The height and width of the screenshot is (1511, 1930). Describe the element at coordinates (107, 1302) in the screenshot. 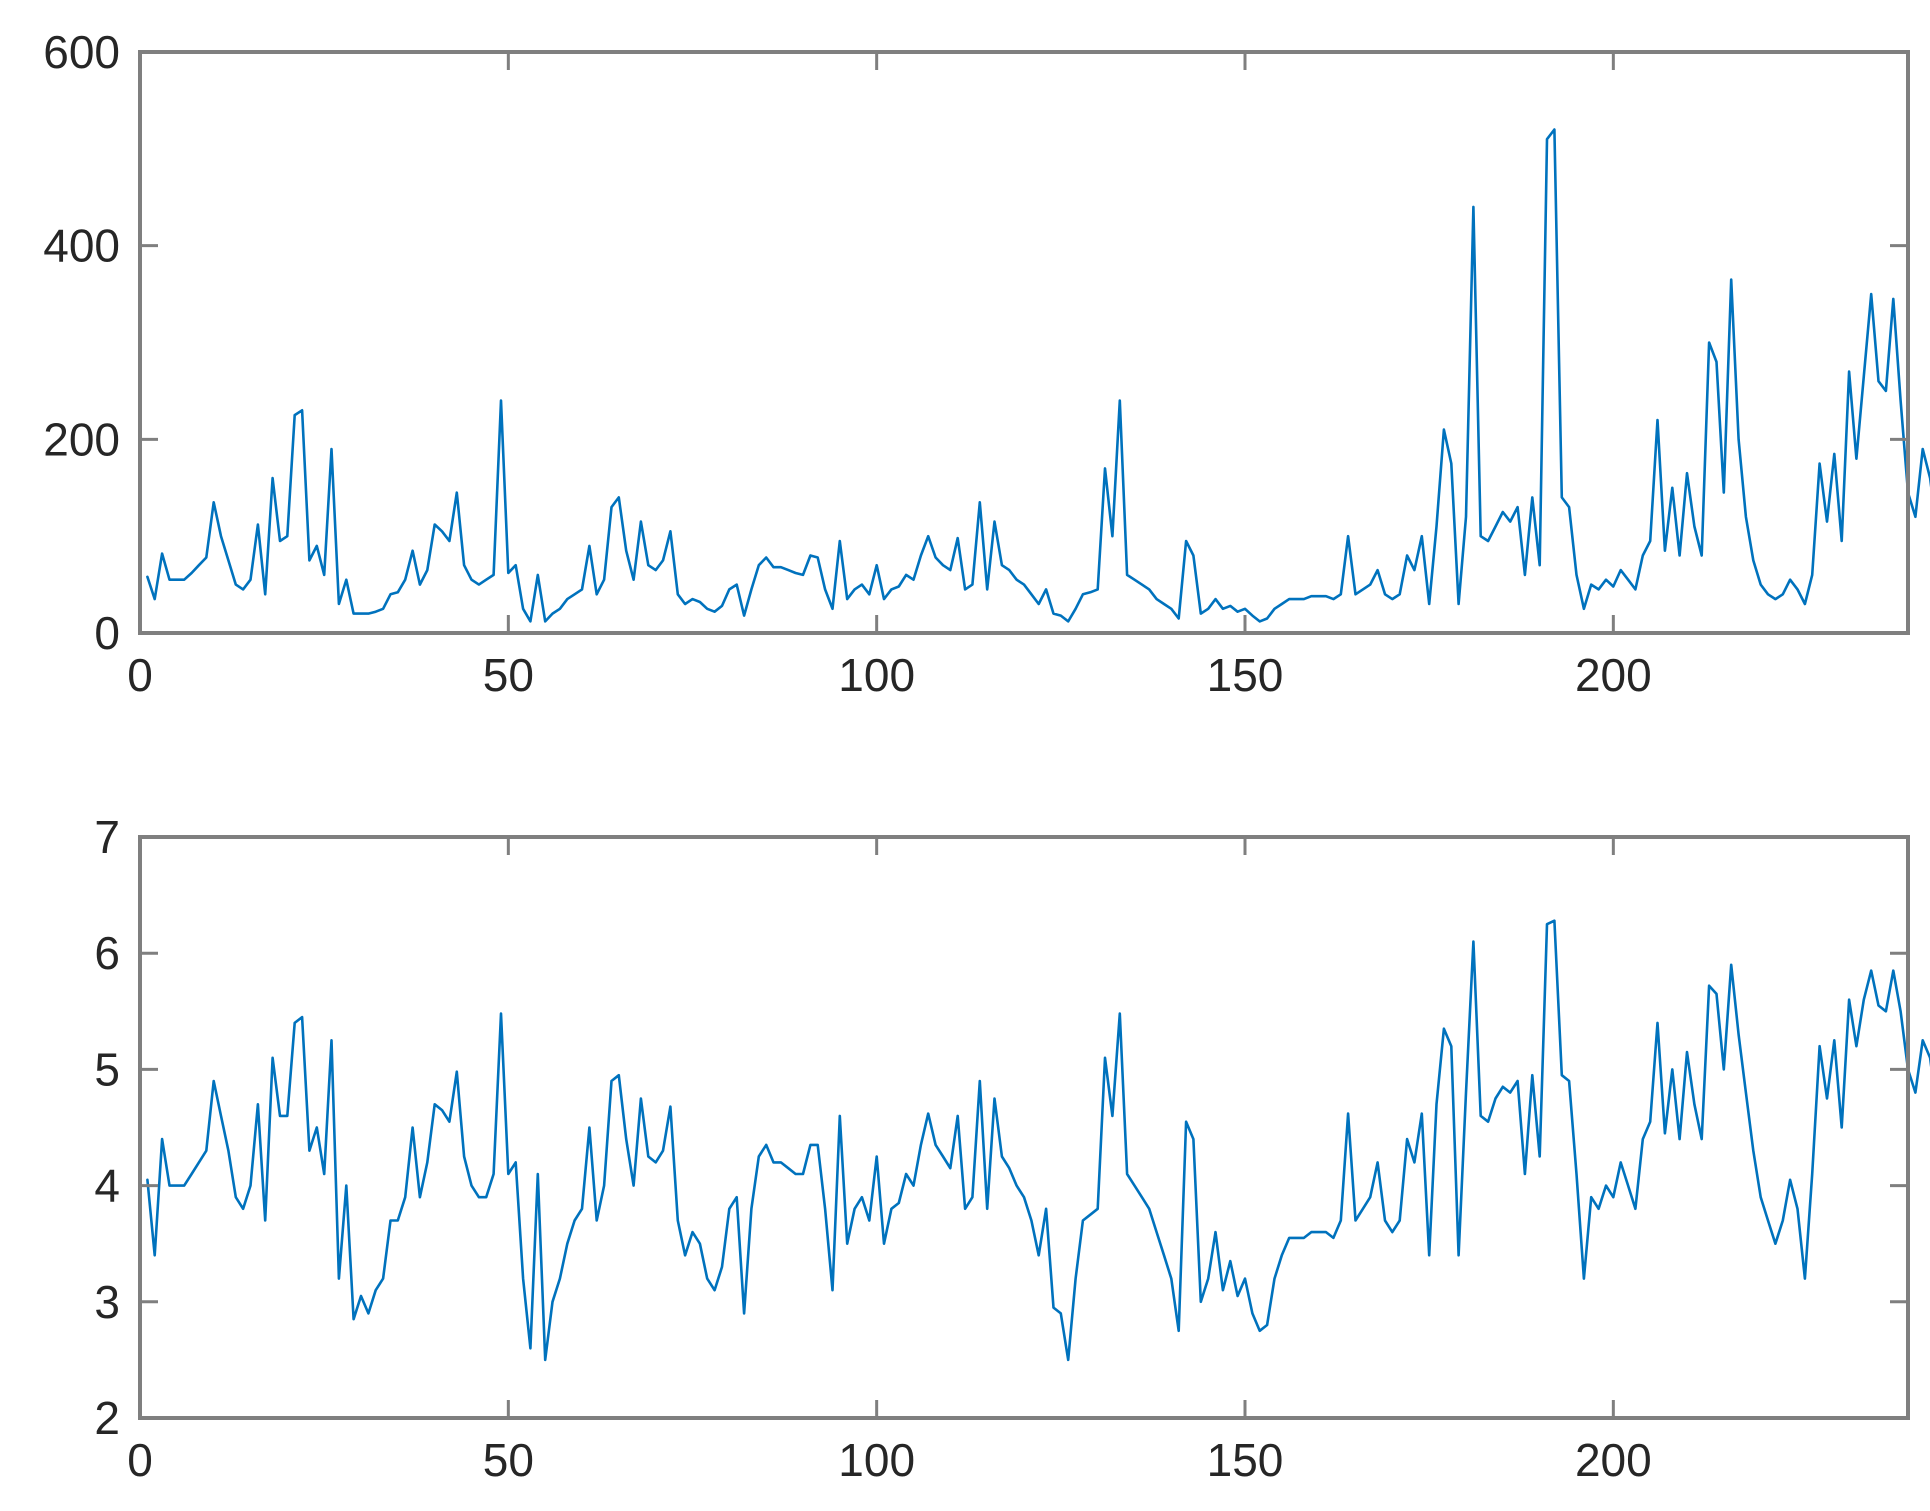

I see `y-tick-label: 3` at that location.